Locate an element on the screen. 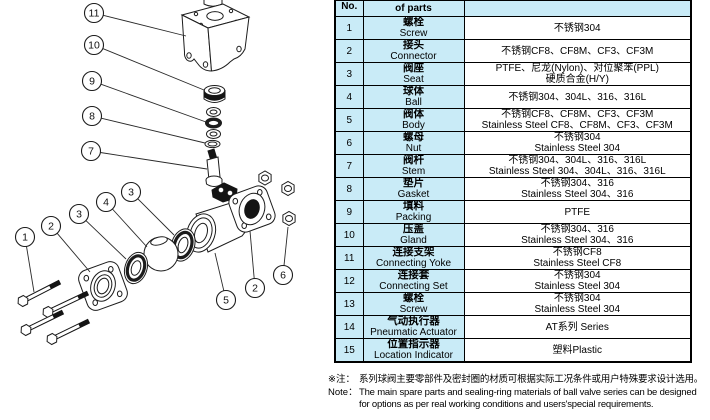 The height and width of the screenshot is (420, 710). callout-number: 1 is located at coordinates (25, 238).